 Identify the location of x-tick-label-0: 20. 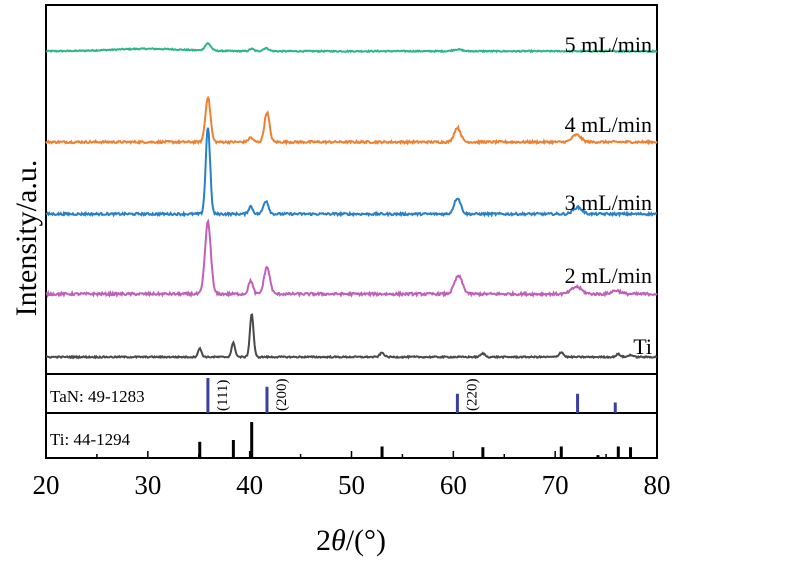
(46, 485).